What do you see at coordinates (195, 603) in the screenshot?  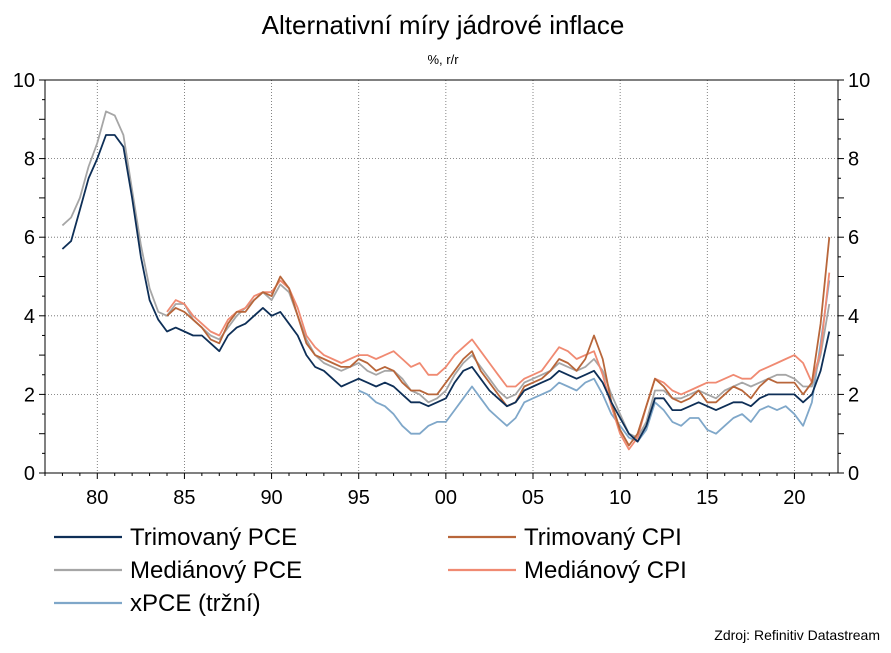 I see `legend-label: xPCE (tržní)` at bounding box center [195, 603].